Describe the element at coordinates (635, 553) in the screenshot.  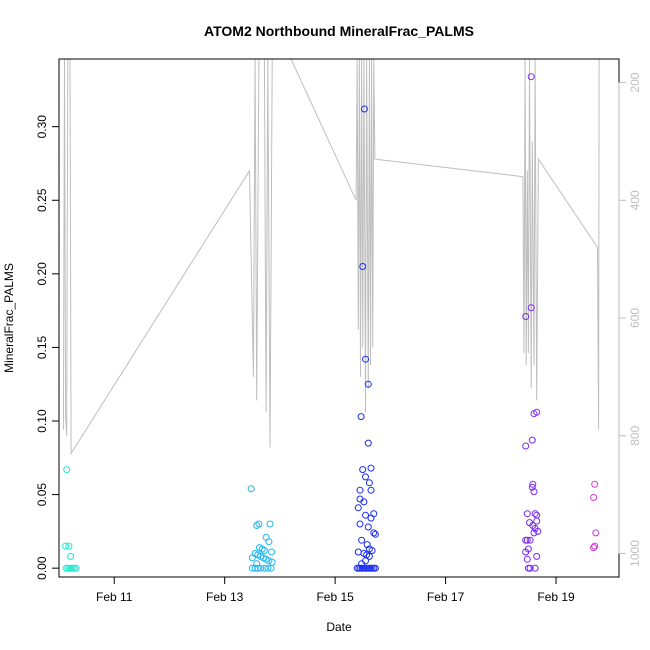
I see `right-tick-label: 1000` at that location.